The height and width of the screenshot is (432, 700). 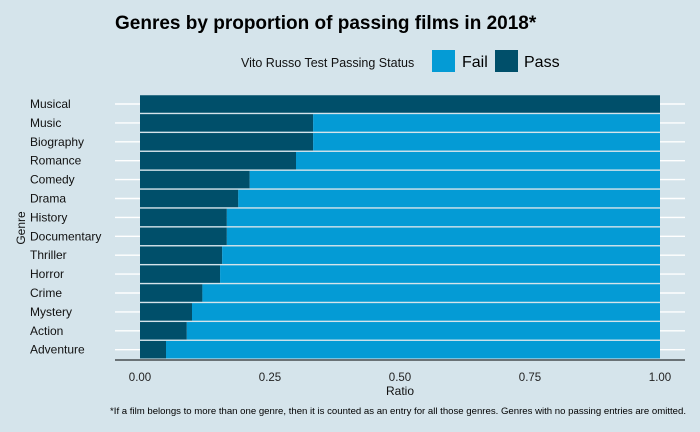 What do you see at coordinates (441, 255) in the screenshot?
I see `bar-fail-thriller` at bounding box center [441, 255].